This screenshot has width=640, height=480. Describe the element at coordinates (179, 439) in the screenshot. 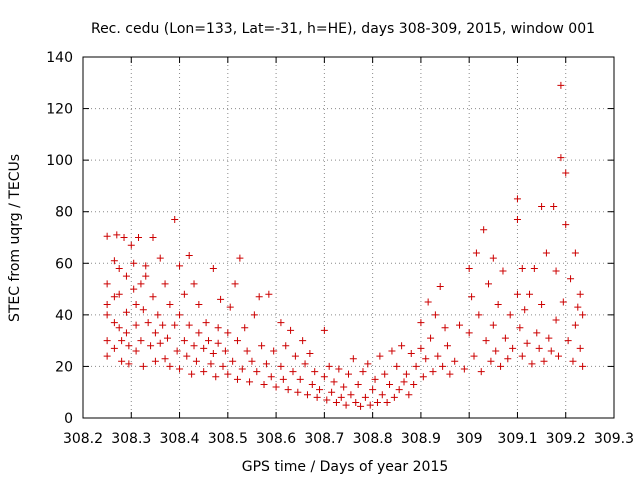

I see `x-tick-label: 308.4` at that location.